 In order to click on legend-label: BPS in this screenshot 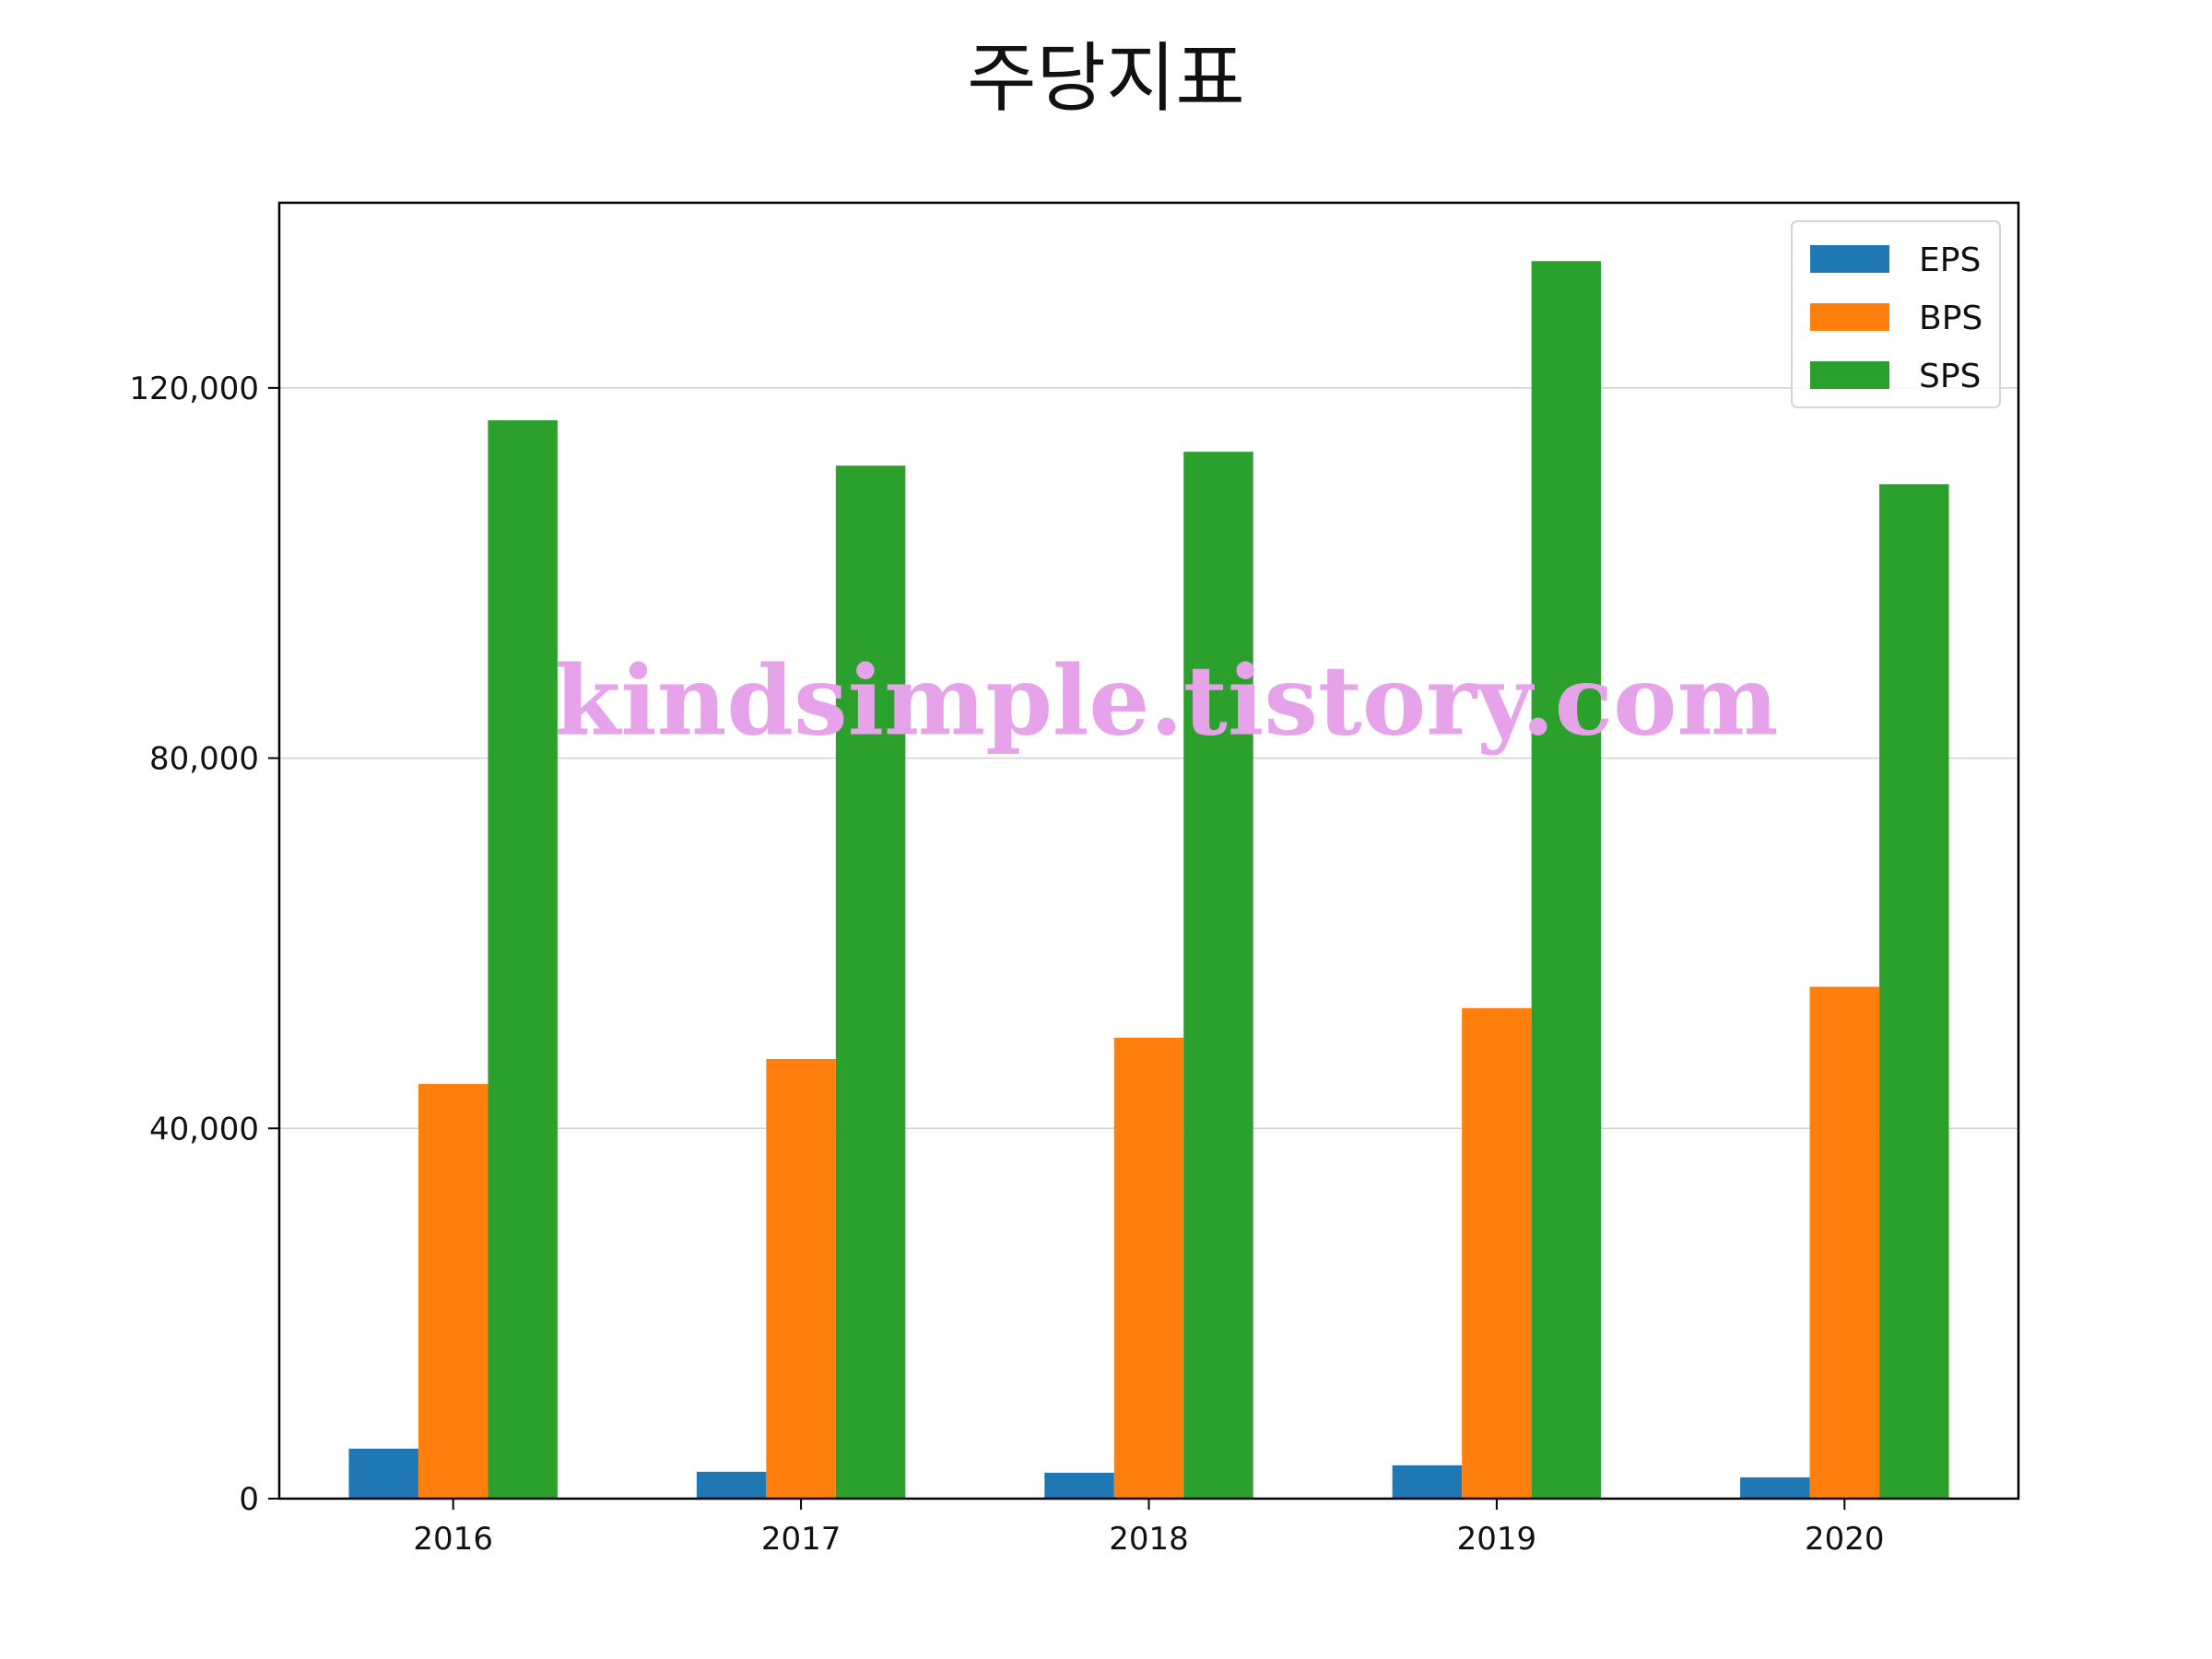, I will do `click(1951, 318)`.